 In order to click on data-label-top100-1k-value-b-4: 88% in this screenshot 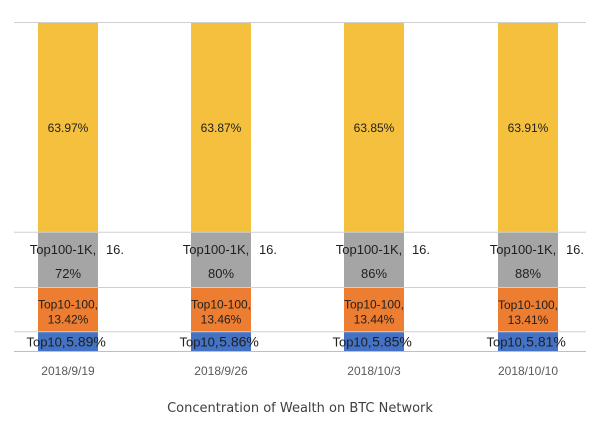, I will do `click(528, 273)`.